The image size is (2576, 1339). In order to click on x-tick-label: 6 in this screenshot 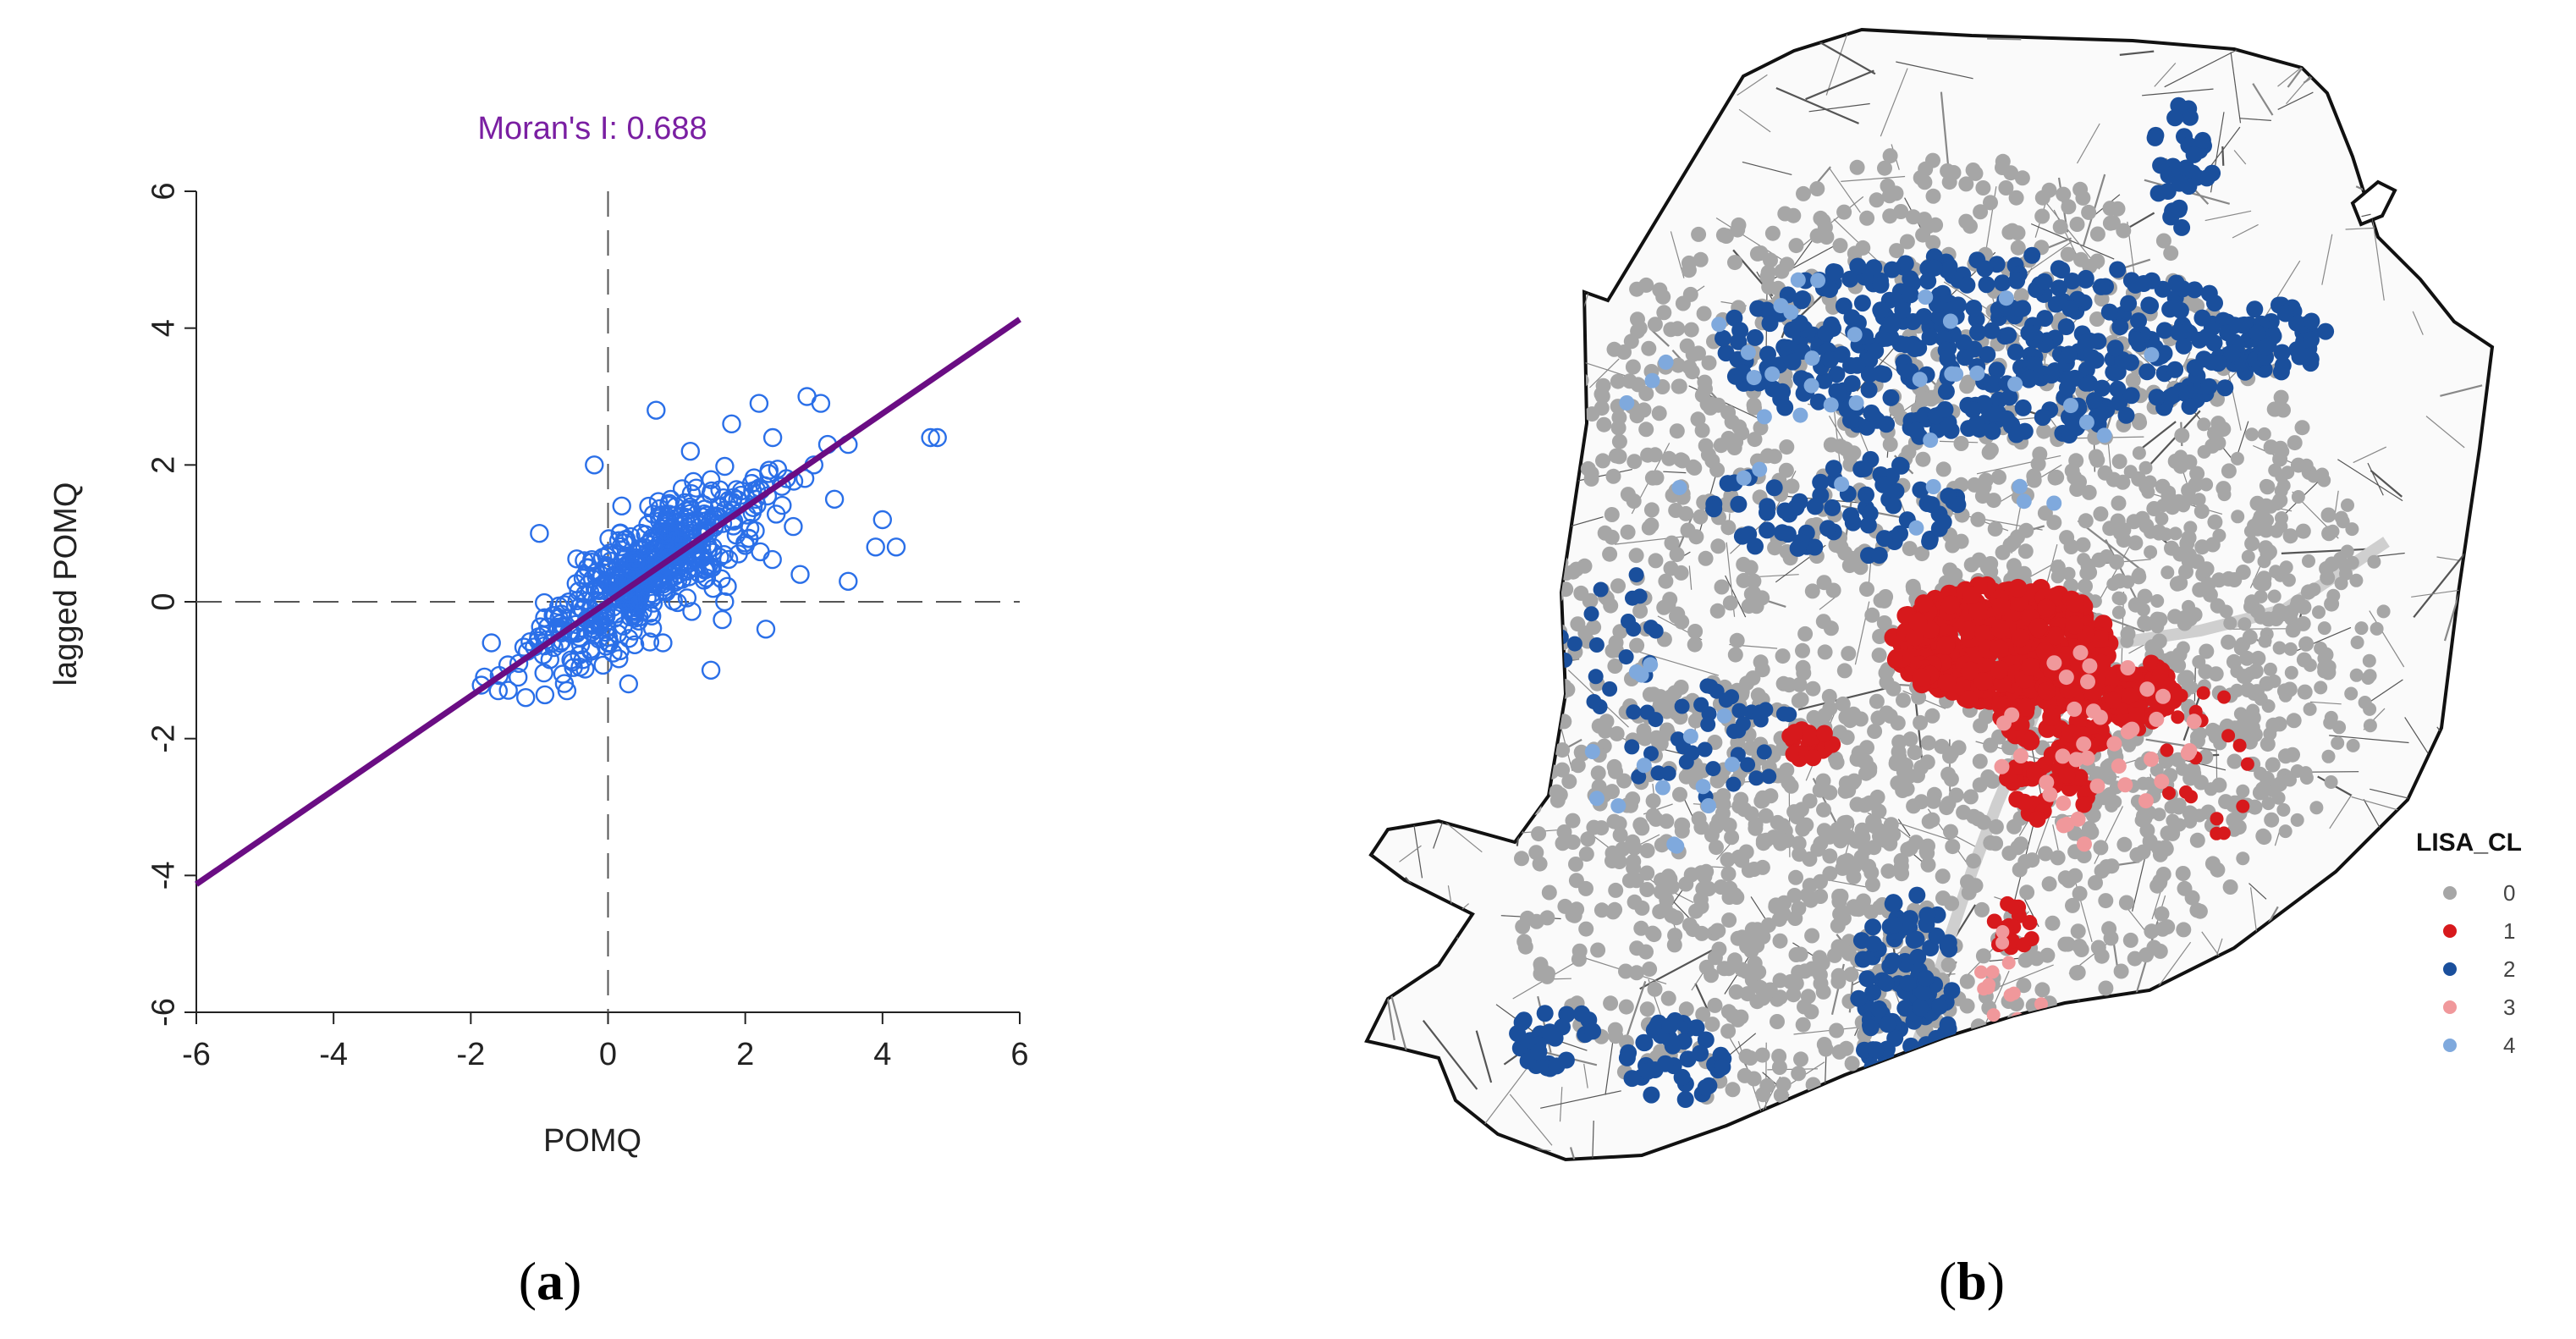, I will do `click(1019, 1055)`.